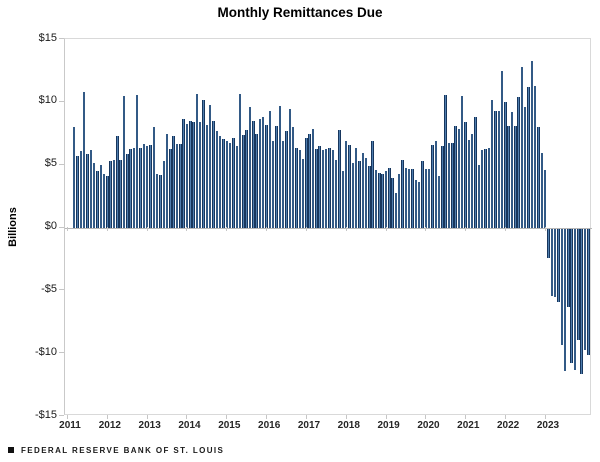 This screenshot has width=600, height=462. Describe the element at coordinates (123, 450) in the screenshot. I see `source-label: FEDERAL RESERVE BANK OF ST. LOUIS` at that location.